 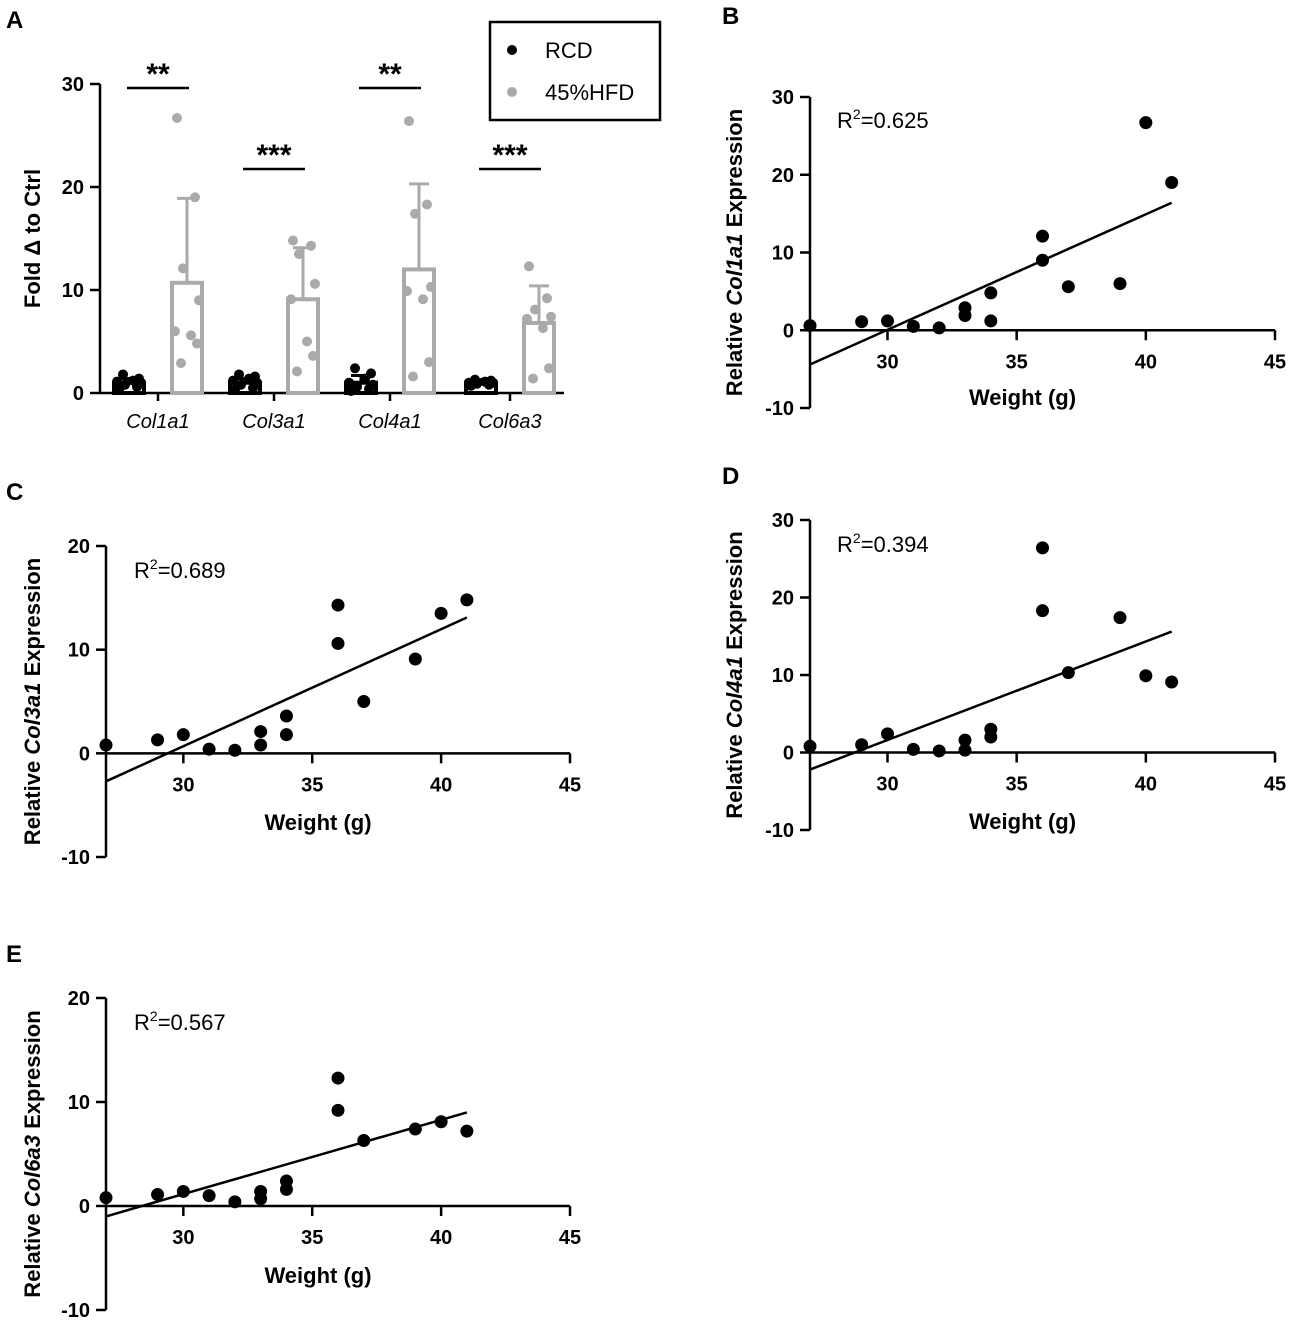 I want to click on panel-letter-e: E, so click(x=14, y=954).